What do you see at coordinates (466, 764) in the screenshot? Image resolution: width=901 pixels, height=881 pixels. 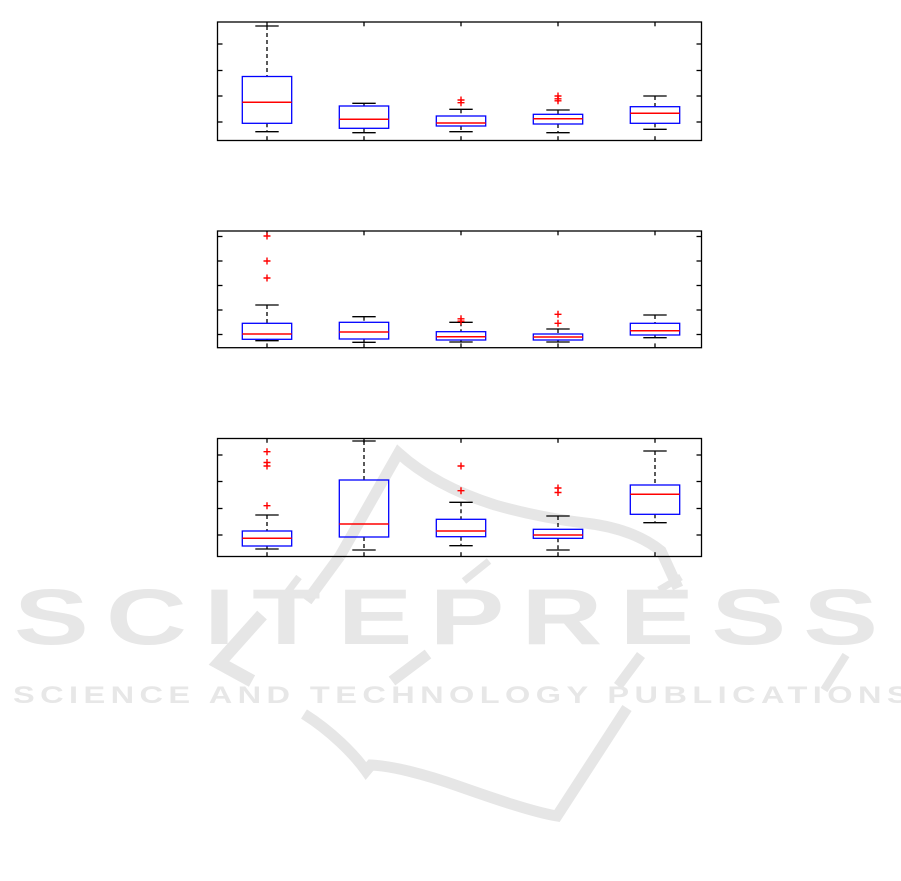 I see `swoosh-bottom-wing` at bounding box center [466, 764].